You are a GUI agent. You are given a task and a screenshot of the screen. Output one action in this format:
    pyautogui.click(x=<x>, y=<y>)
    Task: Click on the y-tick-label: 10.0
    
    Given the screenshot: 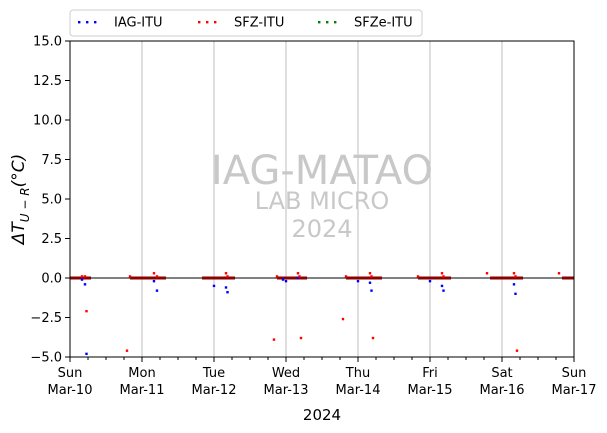 What is the action you would take?
    pyautogui.click(x=47, y=121)
    